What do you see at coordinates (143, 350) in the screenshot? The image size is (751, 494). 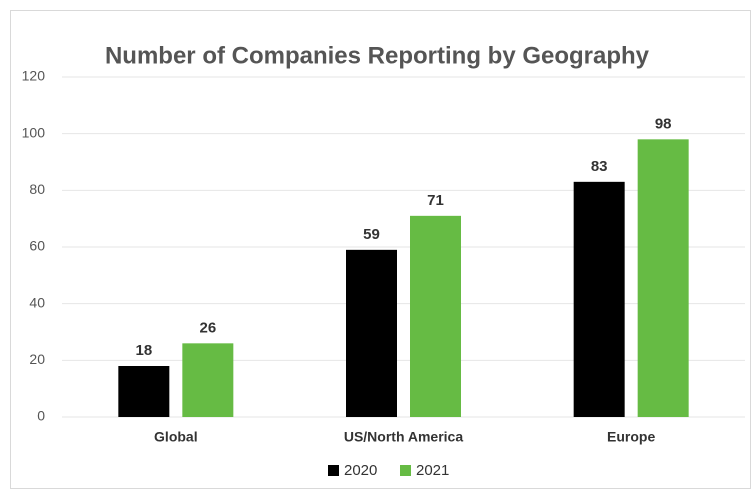 I see `value-label: 18` at bounding box center [143, 350].